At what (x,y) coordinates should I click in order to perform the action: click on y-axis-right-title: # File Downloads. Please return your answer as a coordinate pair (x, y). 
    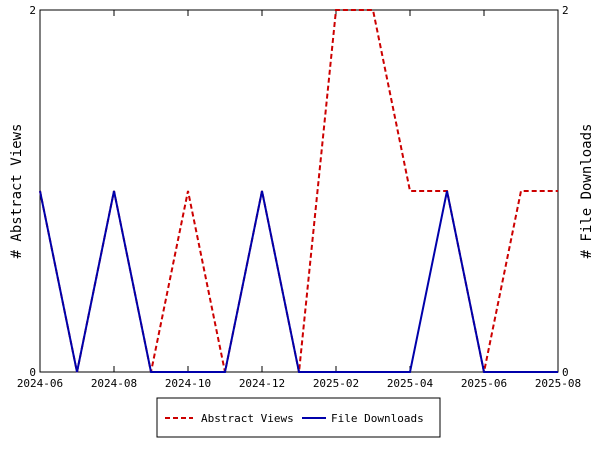
    Looking at the image, I should click on (587, 191).